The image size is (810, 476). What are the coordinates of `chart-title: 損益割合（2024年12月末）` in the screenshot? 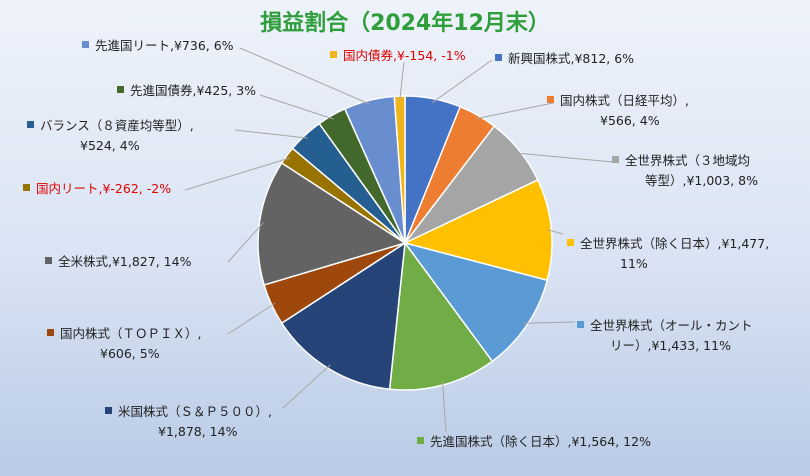 It's located at (405, 23).